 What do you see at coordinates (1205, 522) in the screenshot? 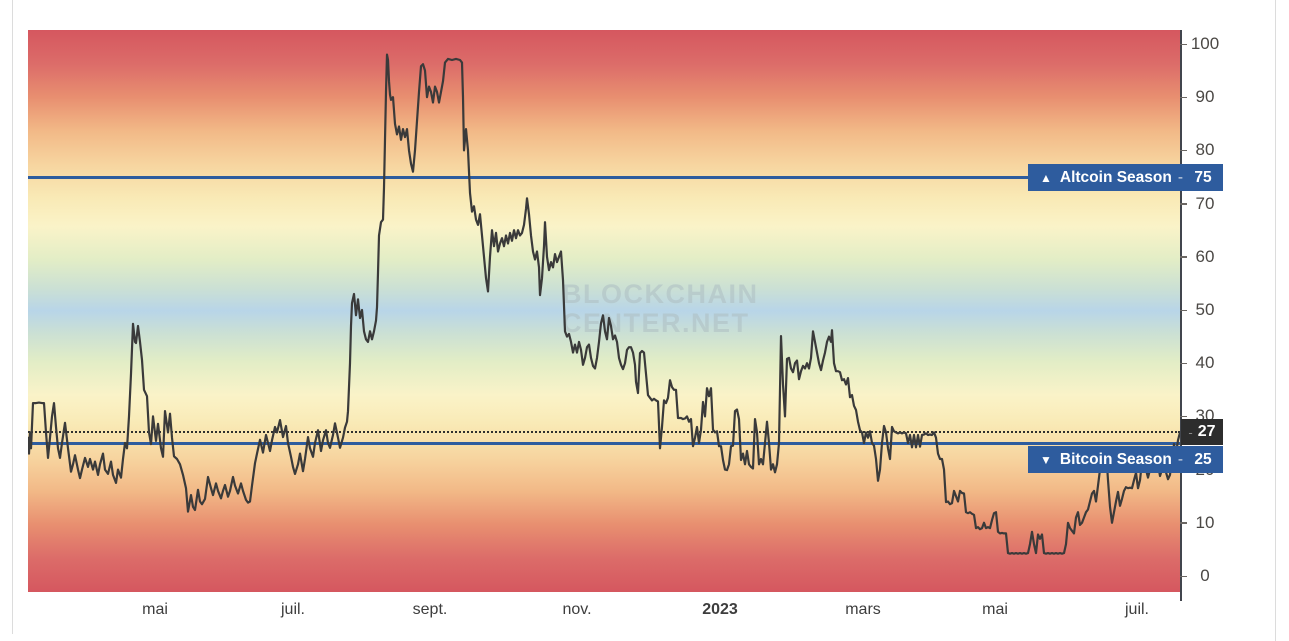
I see `y-axis-tick-label: 10` at bounding box center [1205, 522].